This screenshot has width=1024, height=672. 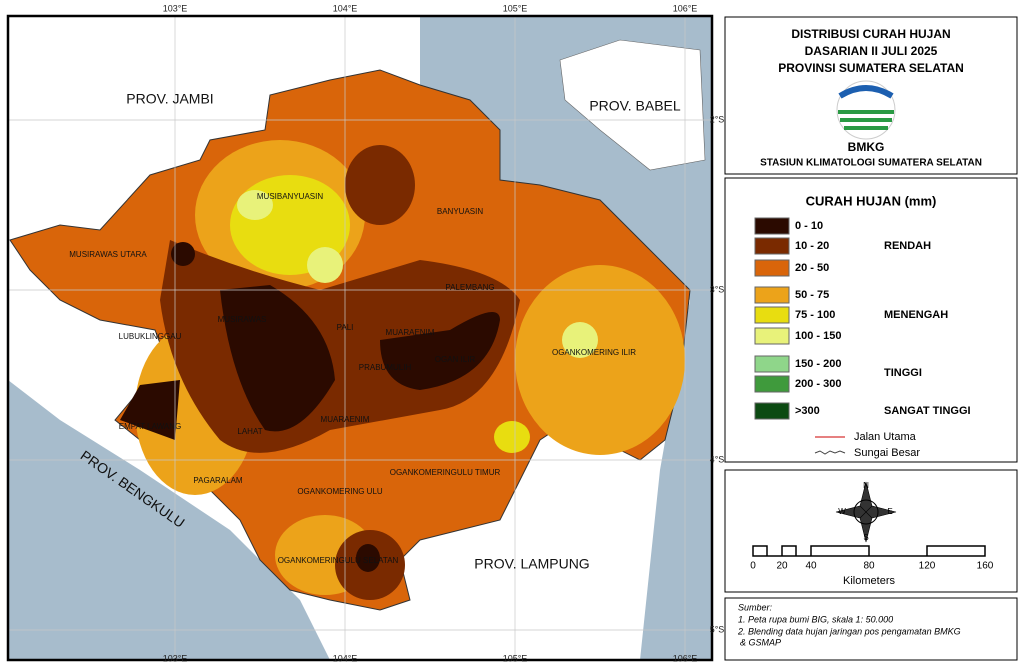 I want to click on legend-group: MENENGAH, so click(x=916, y=315).